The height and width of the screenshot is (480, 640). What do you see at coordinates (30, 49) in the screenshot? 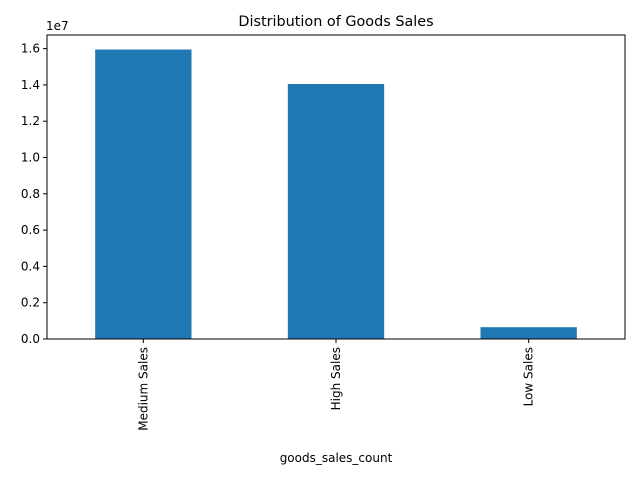
I see `y-tick-label: 1.6` at bounding box center [30, 49].